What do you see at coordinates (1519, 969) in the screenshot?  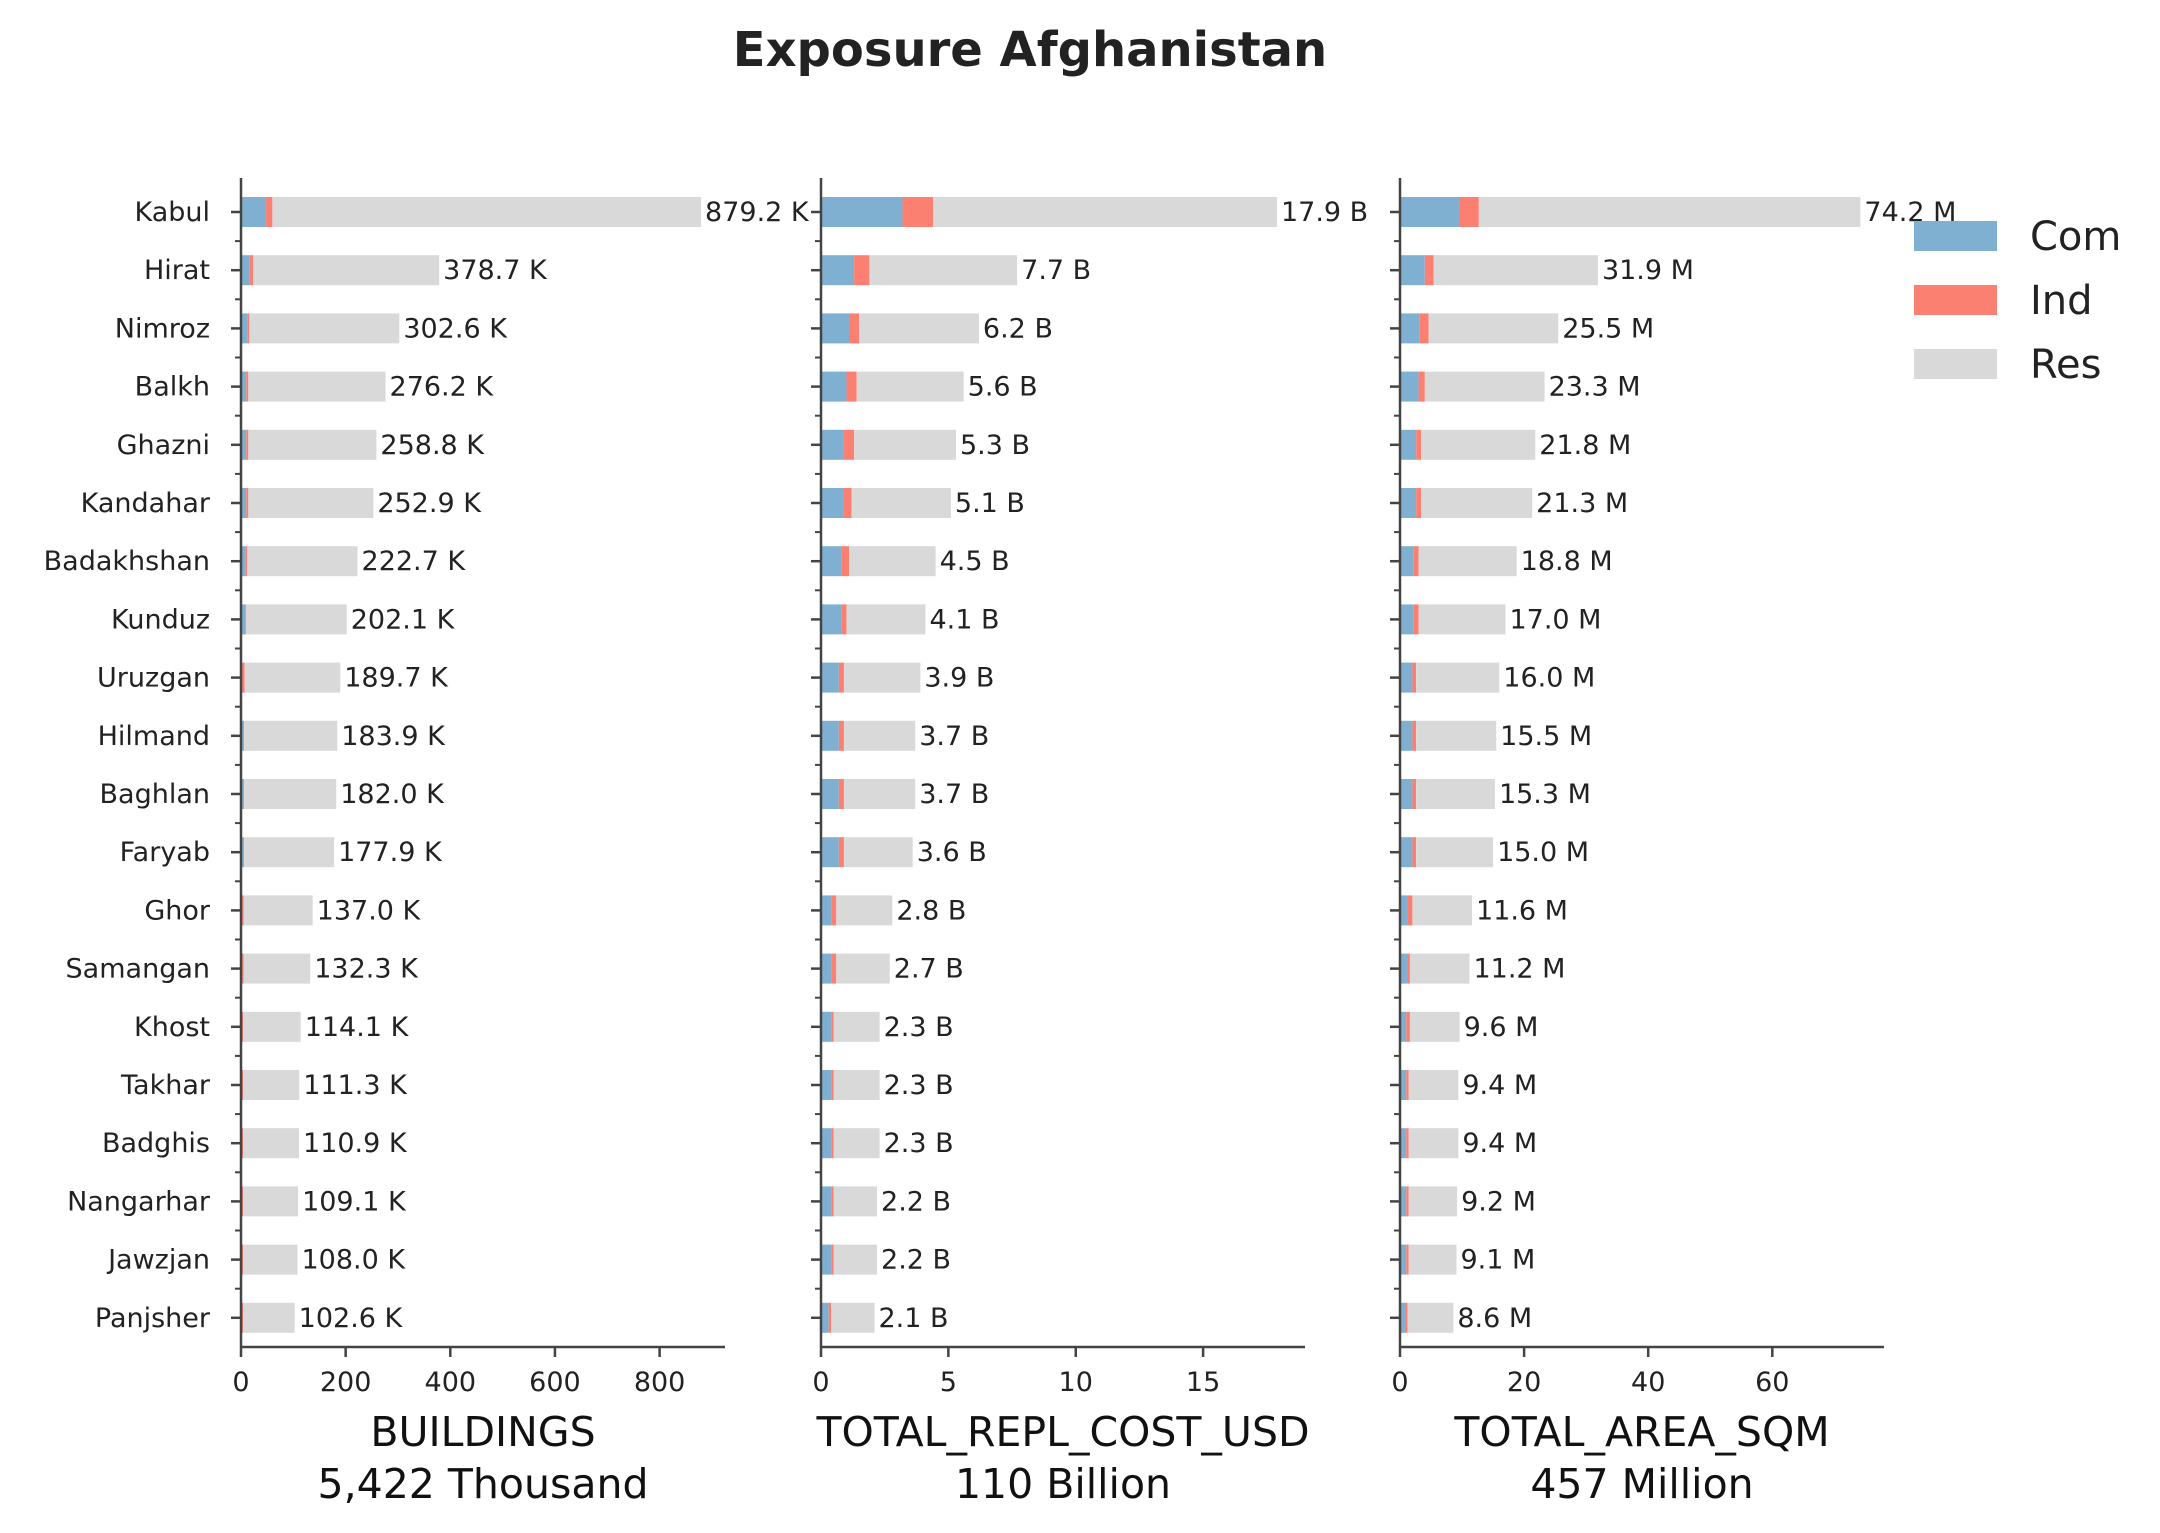 I see `total-label: 11.2 M` at bounding box center [1519, 969].